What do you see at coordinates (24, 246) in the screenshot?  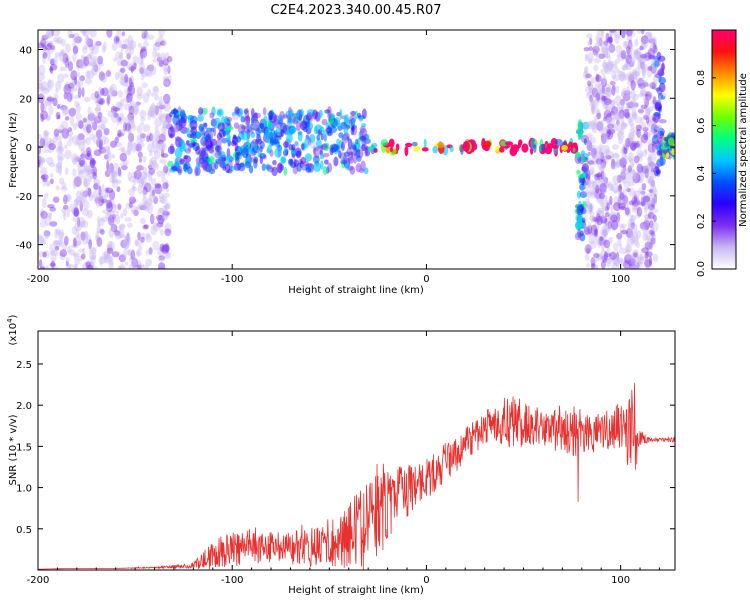 I see `y-tick-label: -40` at bounding box center [24, 246].